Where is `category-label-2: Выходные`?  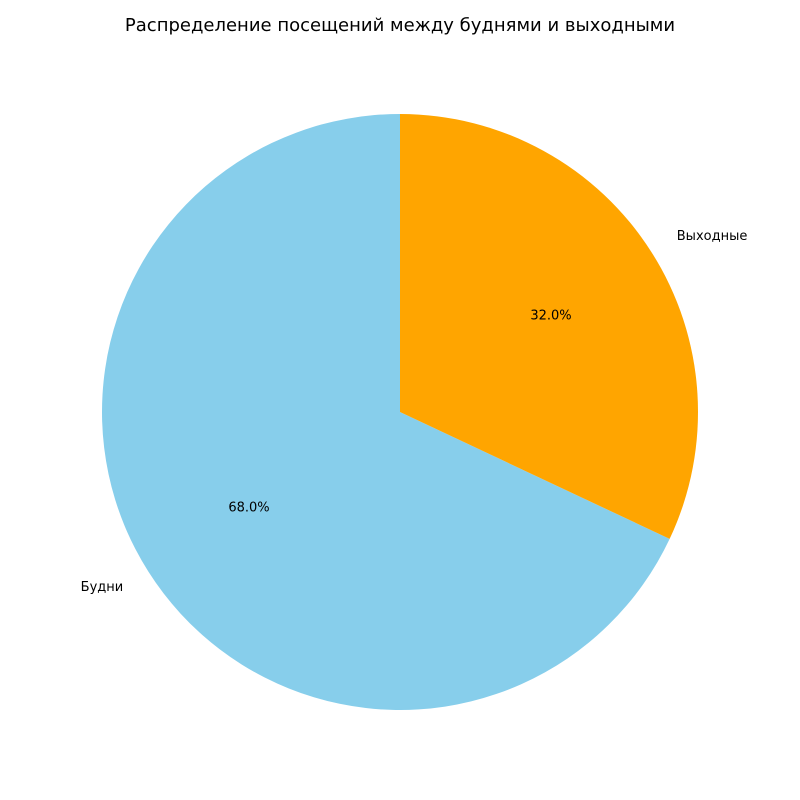 category-label-2: Выходные is located at coordinates (712, 236).